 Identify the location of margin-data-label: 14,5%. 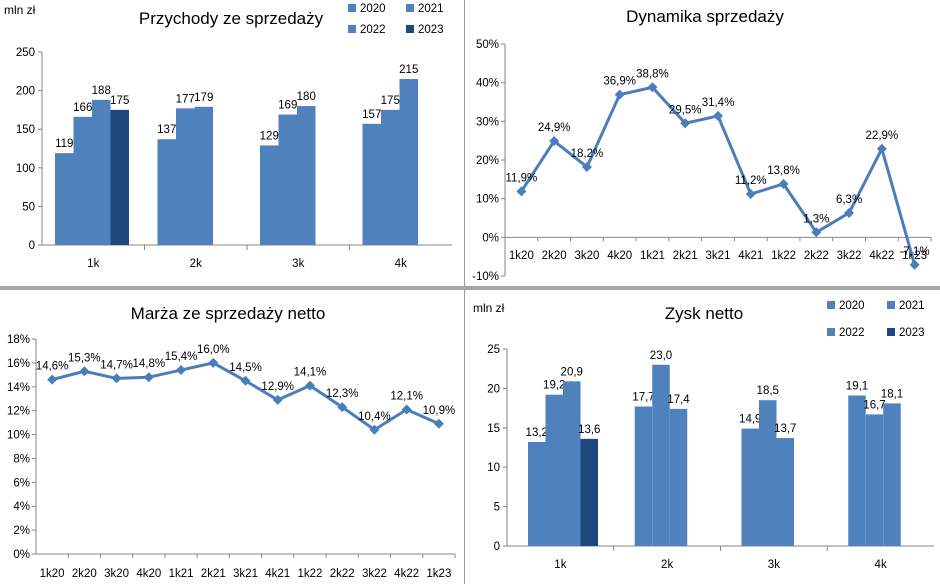
(245, 368).